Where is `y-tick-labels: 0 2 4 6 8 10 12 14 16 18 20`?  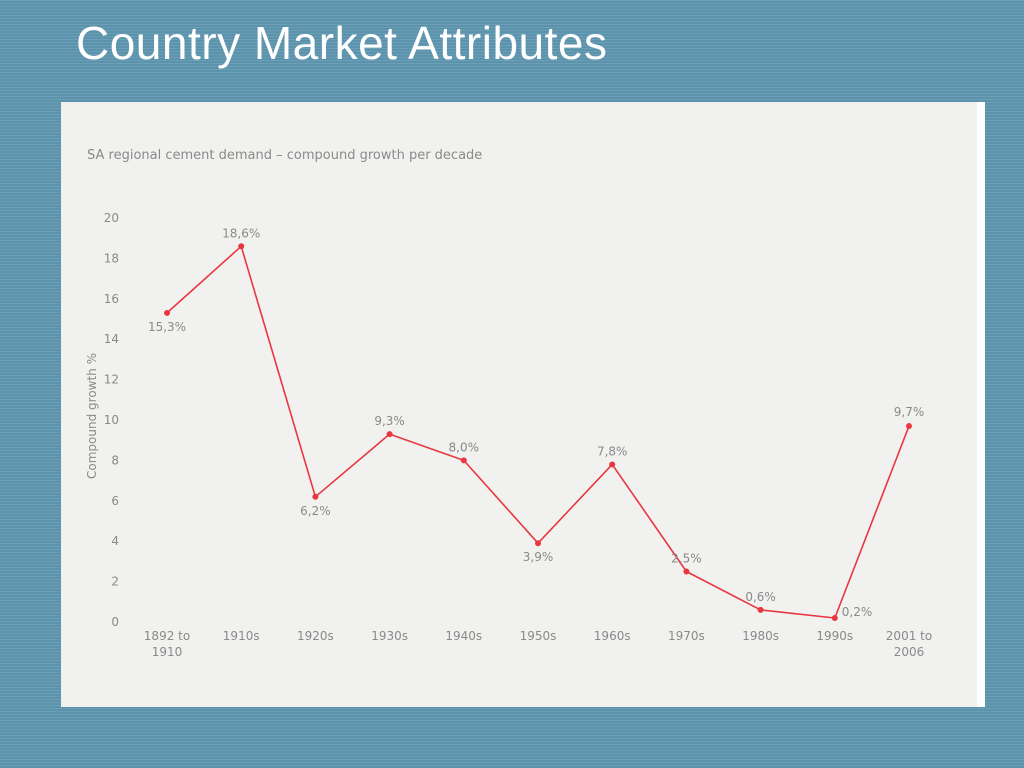 y-tick-labels: 0 2 4 6 8 10 12 14 16 18 20 is located at coordinates (111, 420).